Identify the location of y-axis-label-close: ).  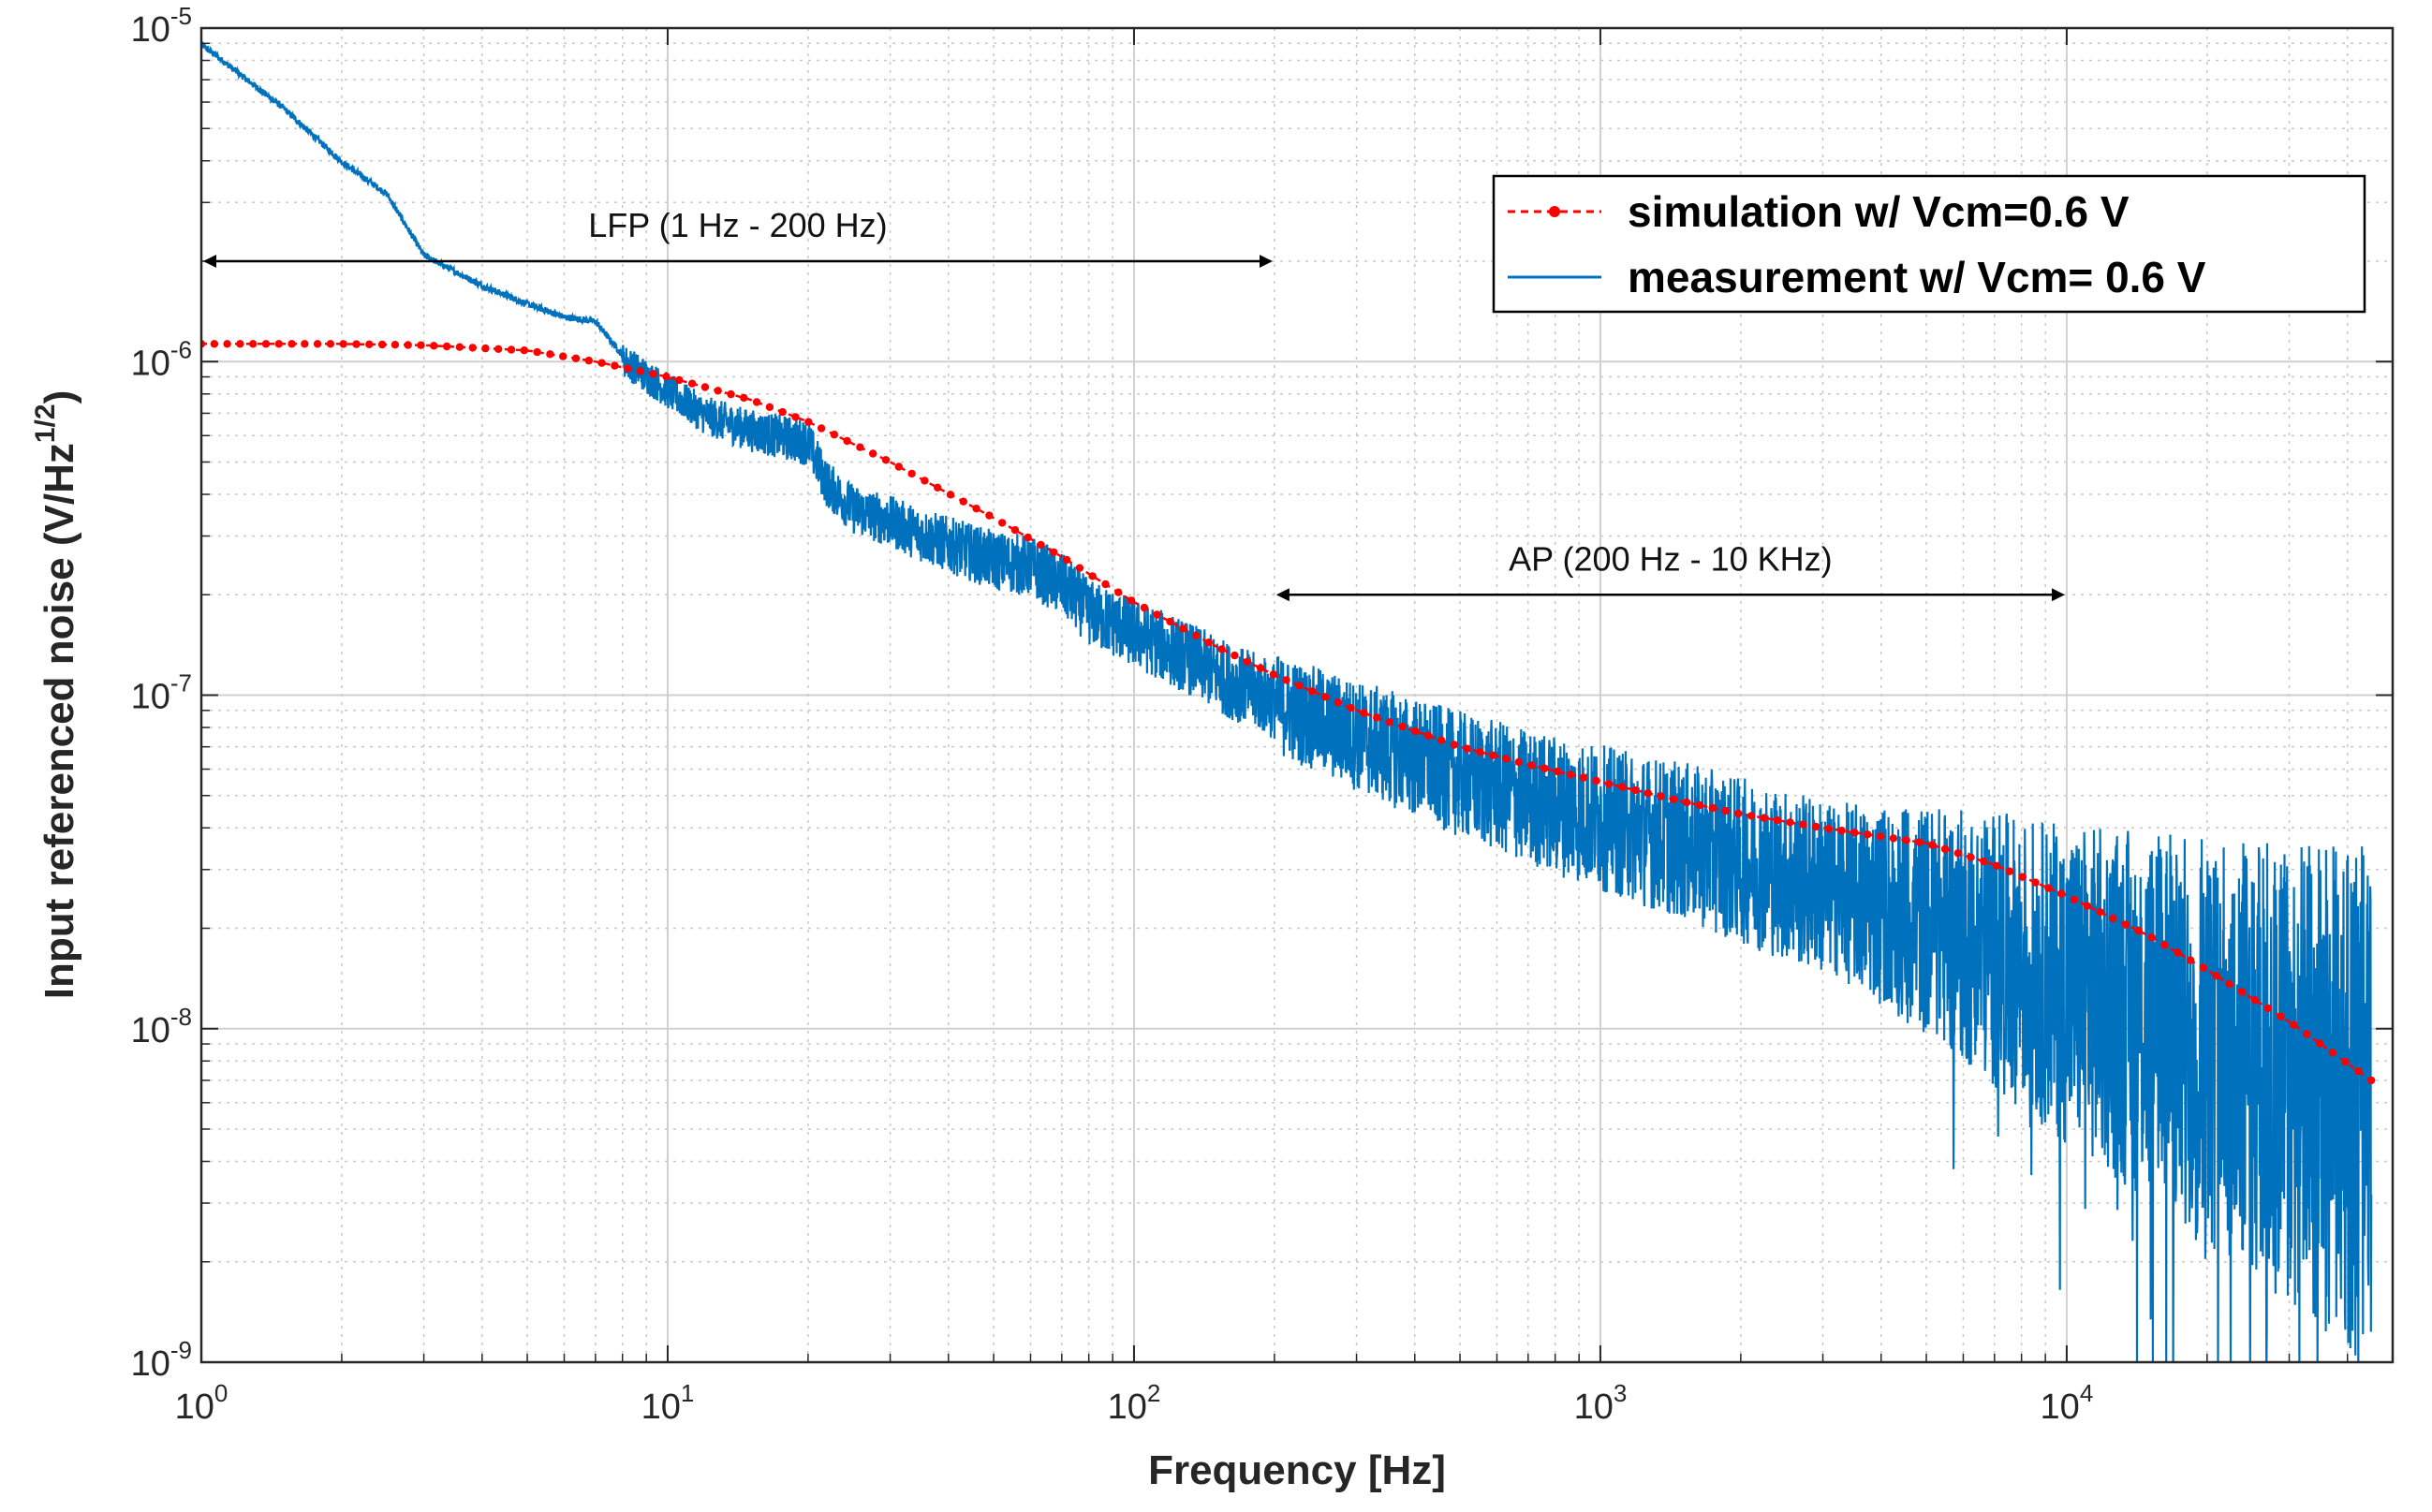
(59, 397).